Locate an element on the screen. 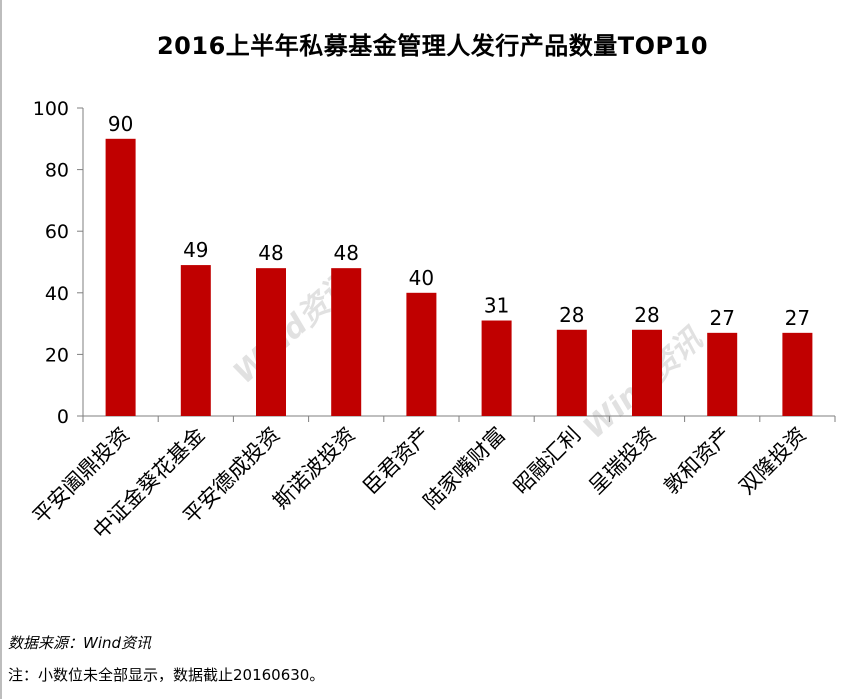  chart-title: 2016上半年私募基金管理人发行产品数量TOP10 is located at coordinates (432, 46).